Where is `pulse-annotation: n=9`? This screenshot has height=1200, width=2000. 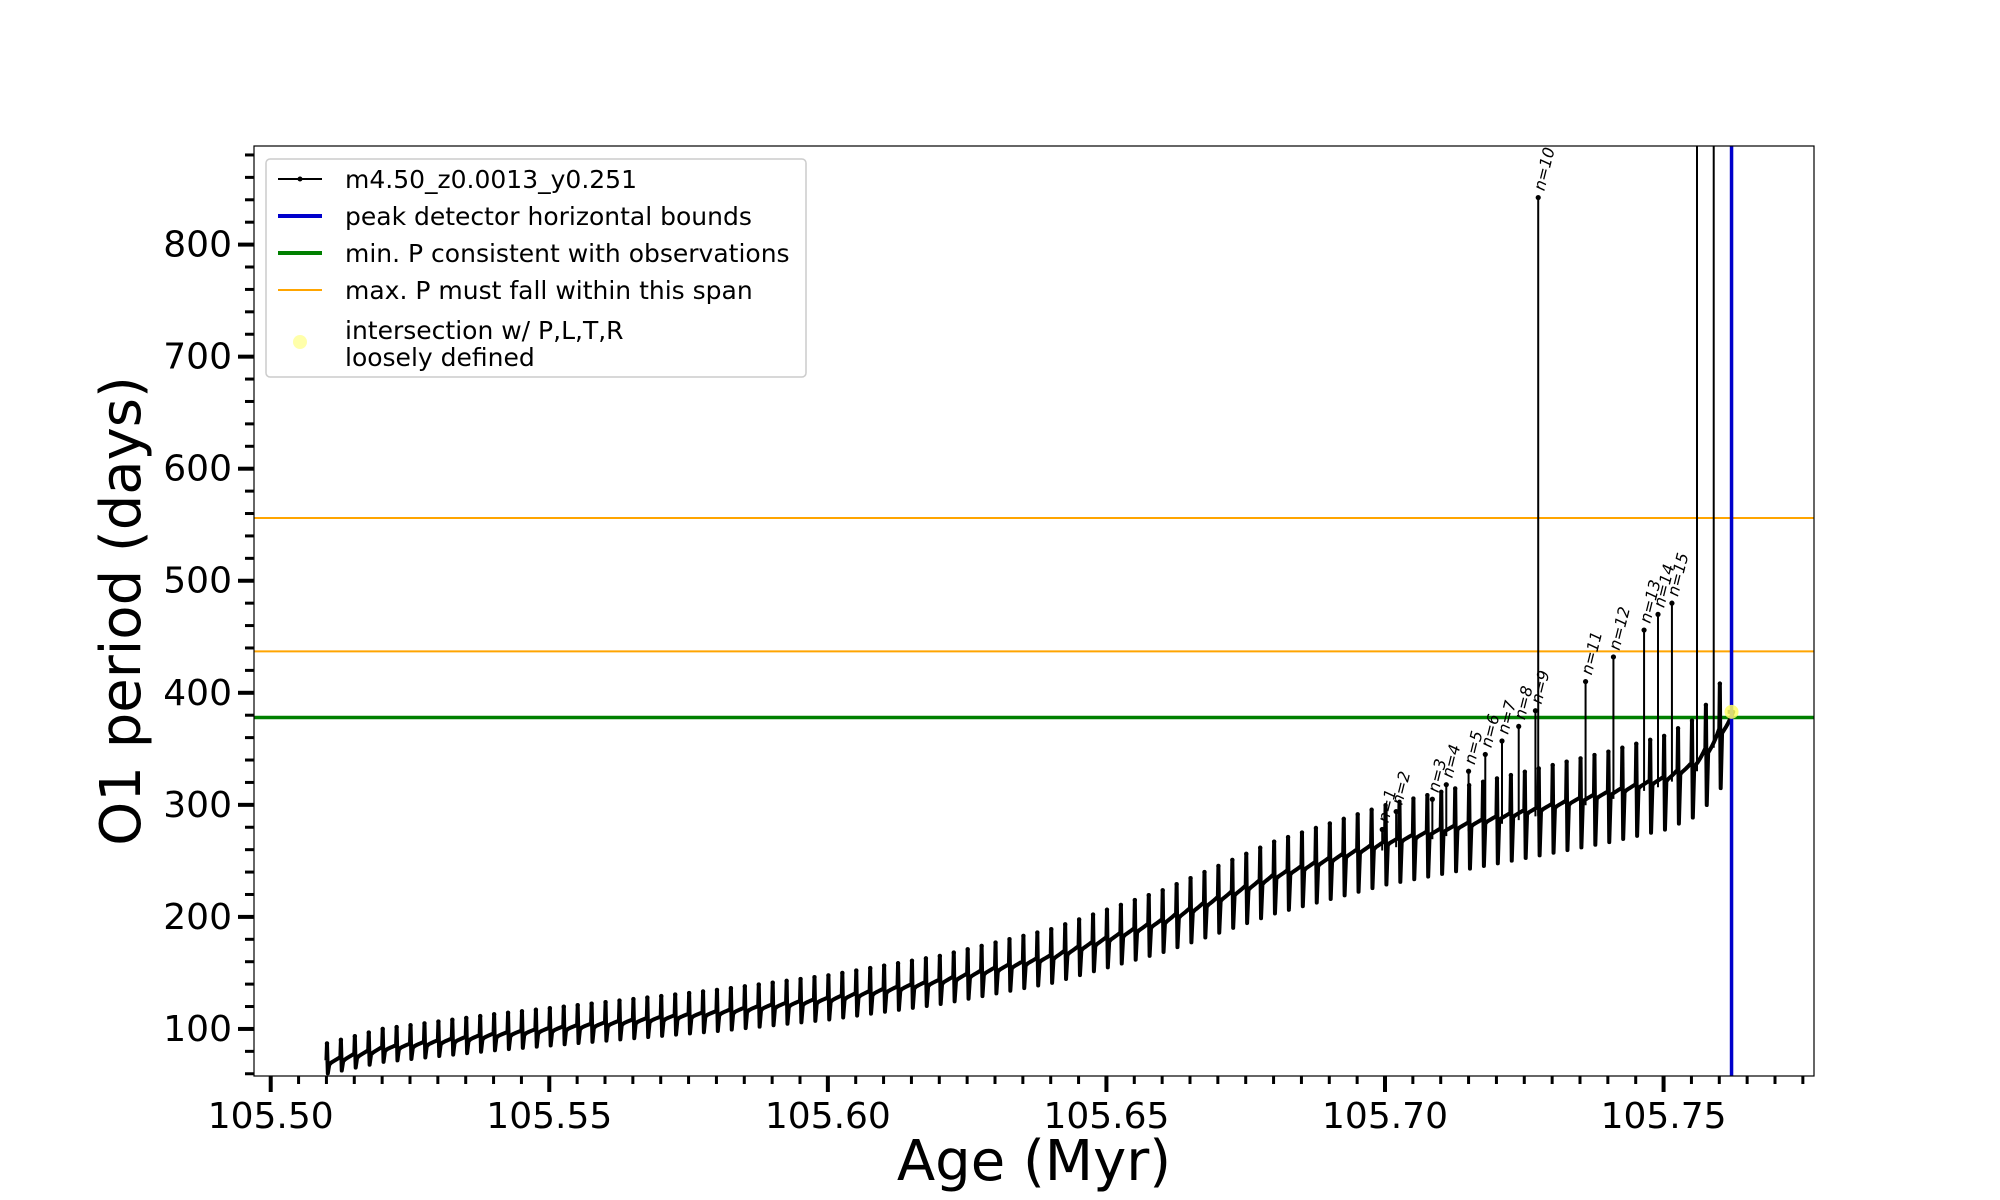 pulse-annotation: n=9 is located at coordinates (1540, 686).